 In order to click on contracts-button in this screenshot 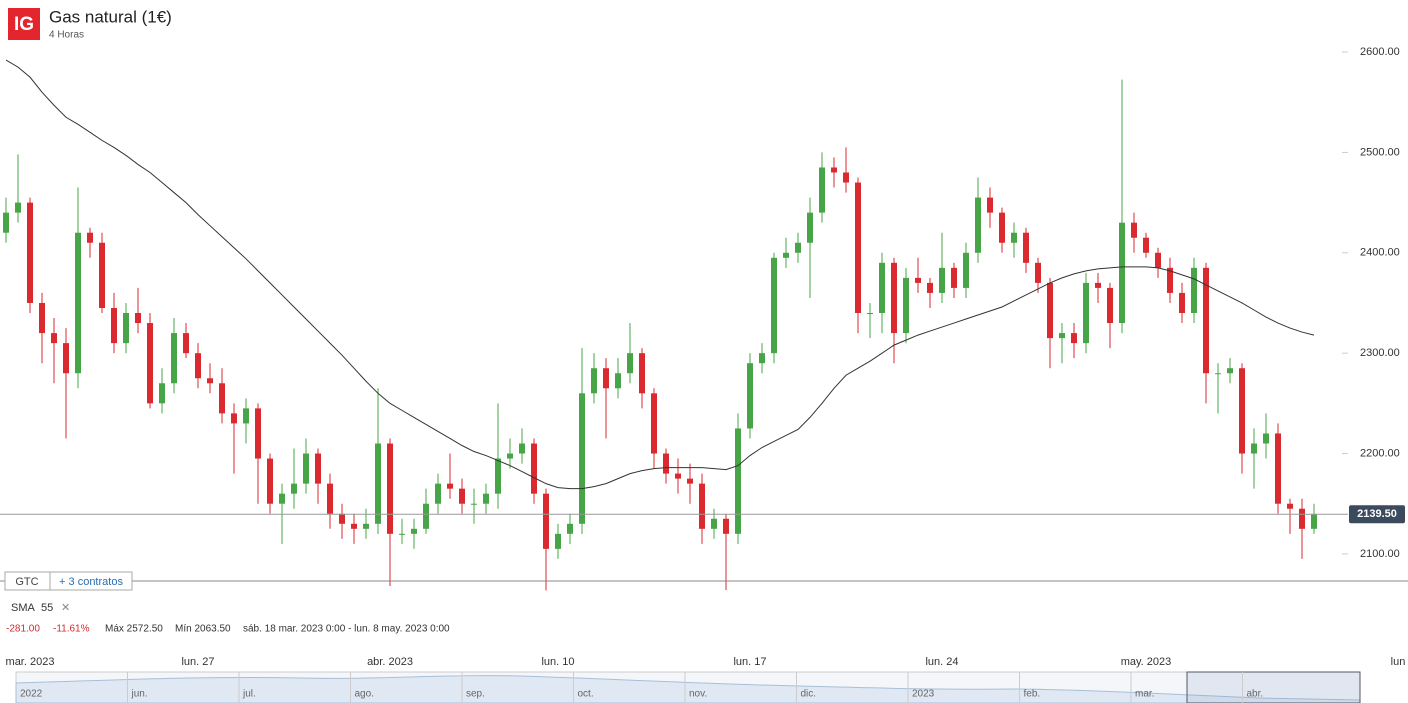, I will do `click(91, 581)`.